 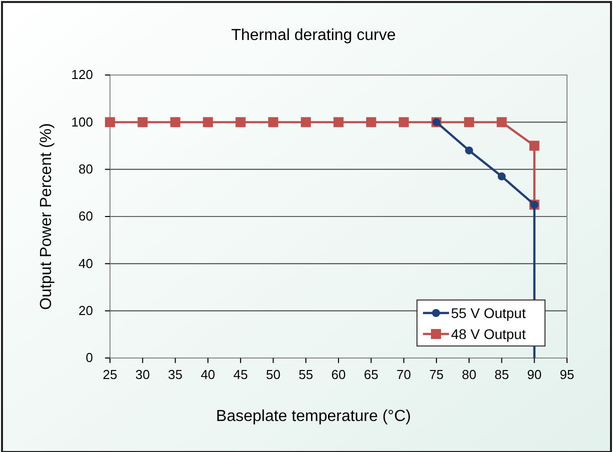 What do you see at coordinates (46, 216) in the screenshot?
I see `y-axis-title: Output Power Percent (%)` at bounding box center [46, 216].